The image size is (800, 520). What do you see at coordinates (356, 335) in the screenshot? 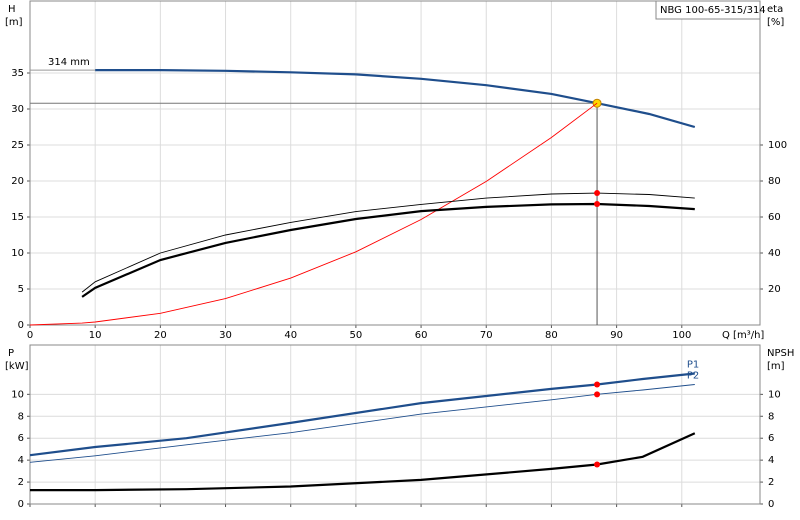
I see `x-tick-label: 50` at bounding box center [356, 335].